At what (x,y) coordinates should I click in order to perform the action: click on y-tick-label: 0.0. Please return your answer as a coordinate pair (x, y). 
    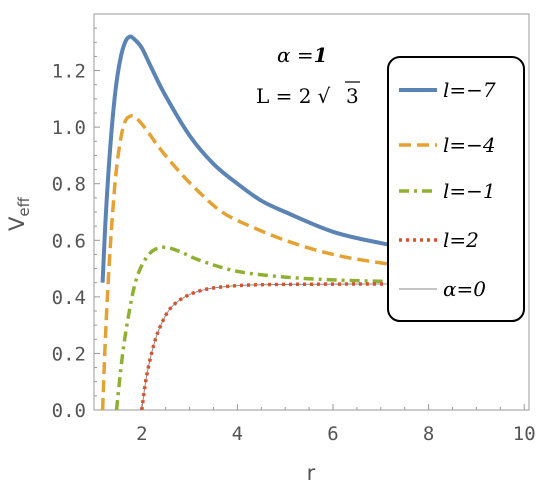
    Looking at the image, I should click on (69, 411).